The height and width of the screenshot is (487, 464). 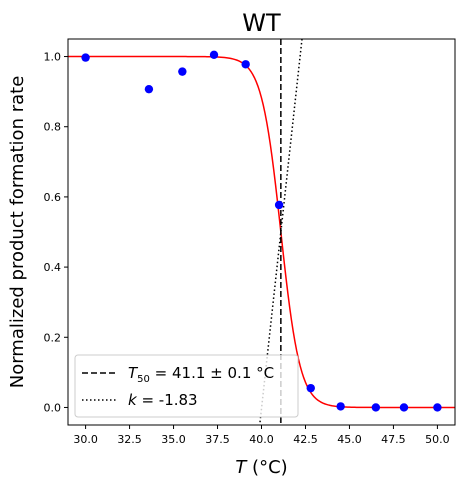 What do you see at coordinates (133, 373) in the screenshot?
I see `legend-t50-symbol: T` at bounding box center [133, 373].